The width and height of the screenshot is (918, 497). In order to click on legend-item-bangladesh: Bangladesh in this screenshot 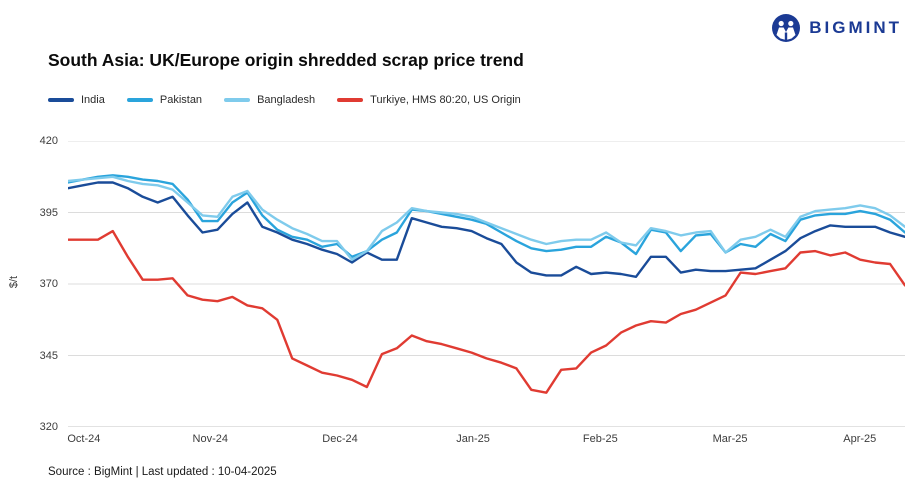, I will do `click(269, 100)`.